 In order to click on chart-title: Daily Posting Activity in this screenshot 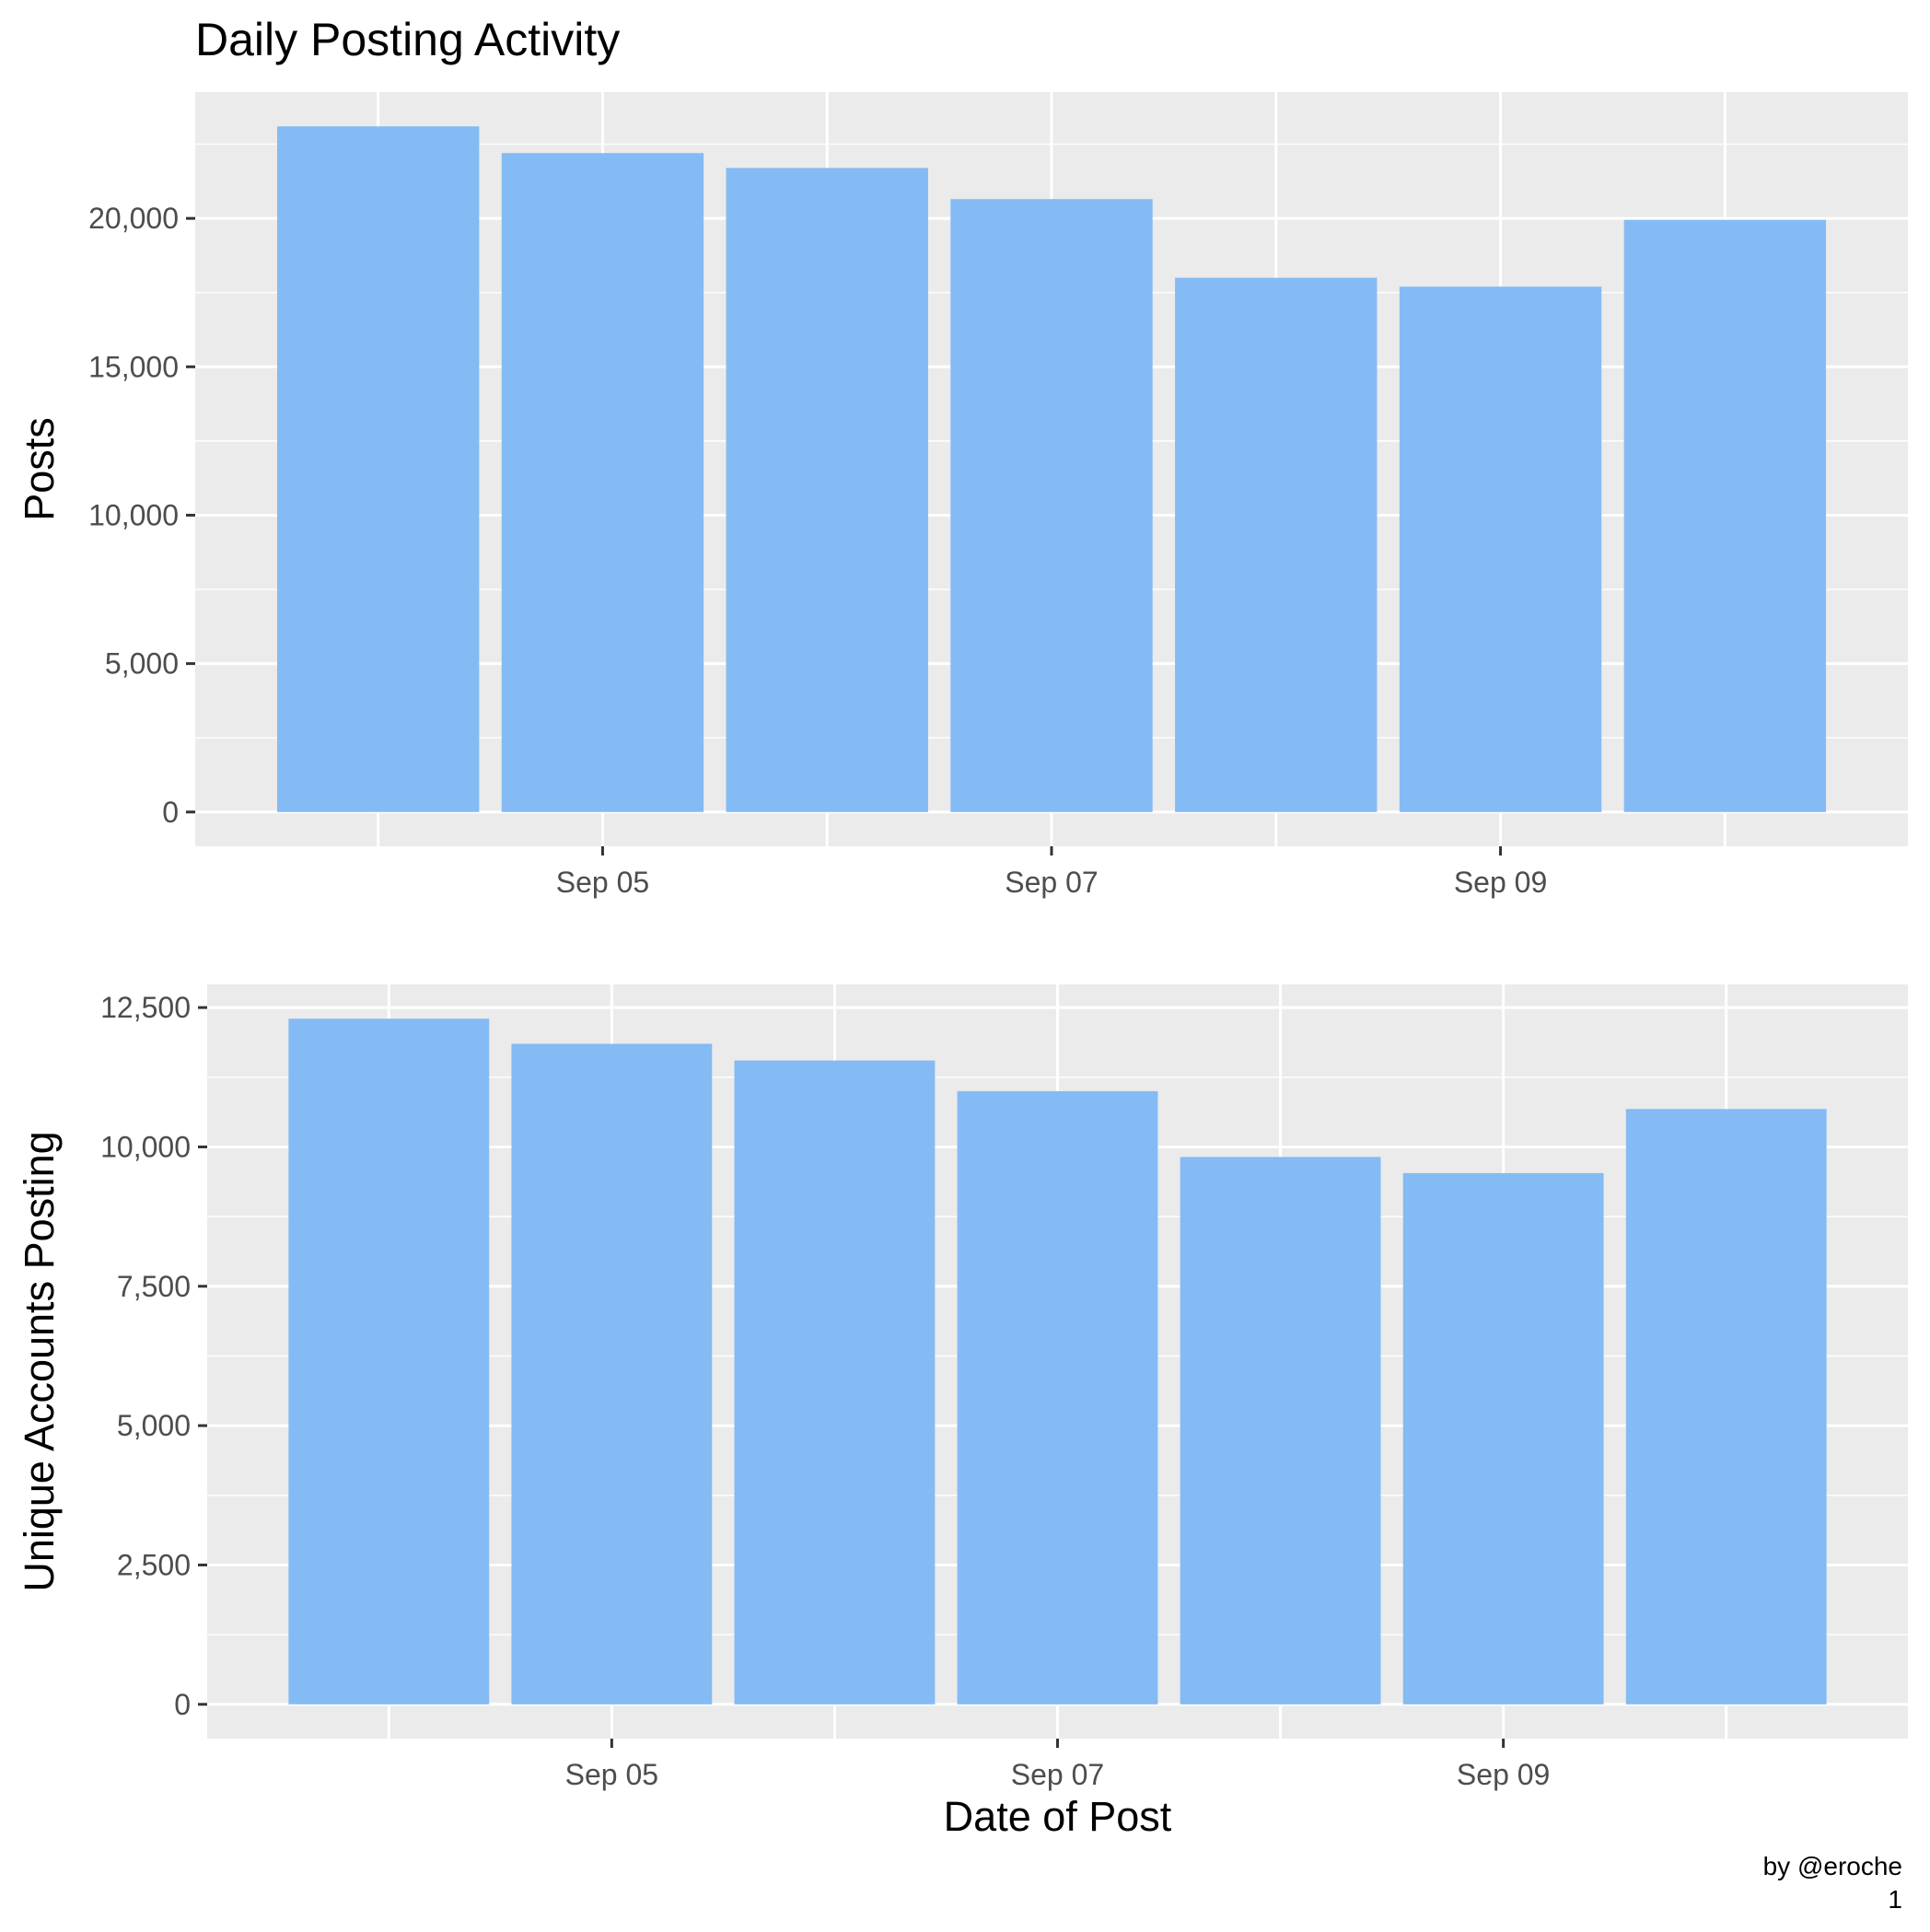, I will do `click(407, 39)`.